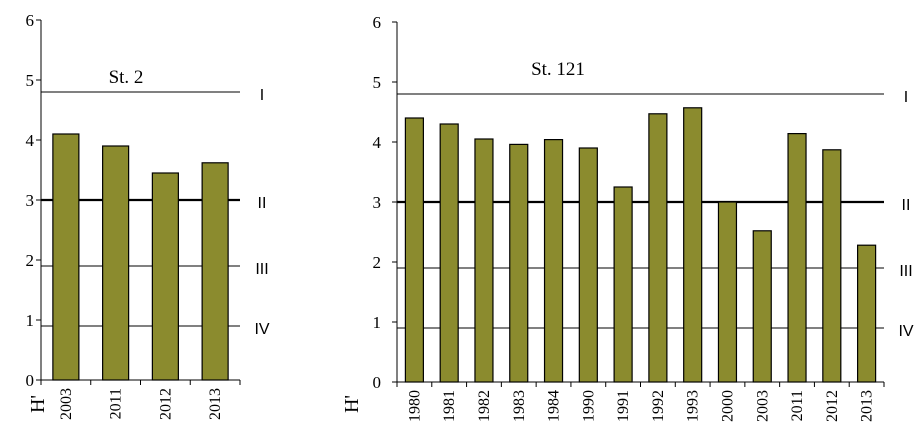 Image resolution: width=924 pixels, height=435 pixels. I want to click on chart-title: St. 2, so click(126, 77).